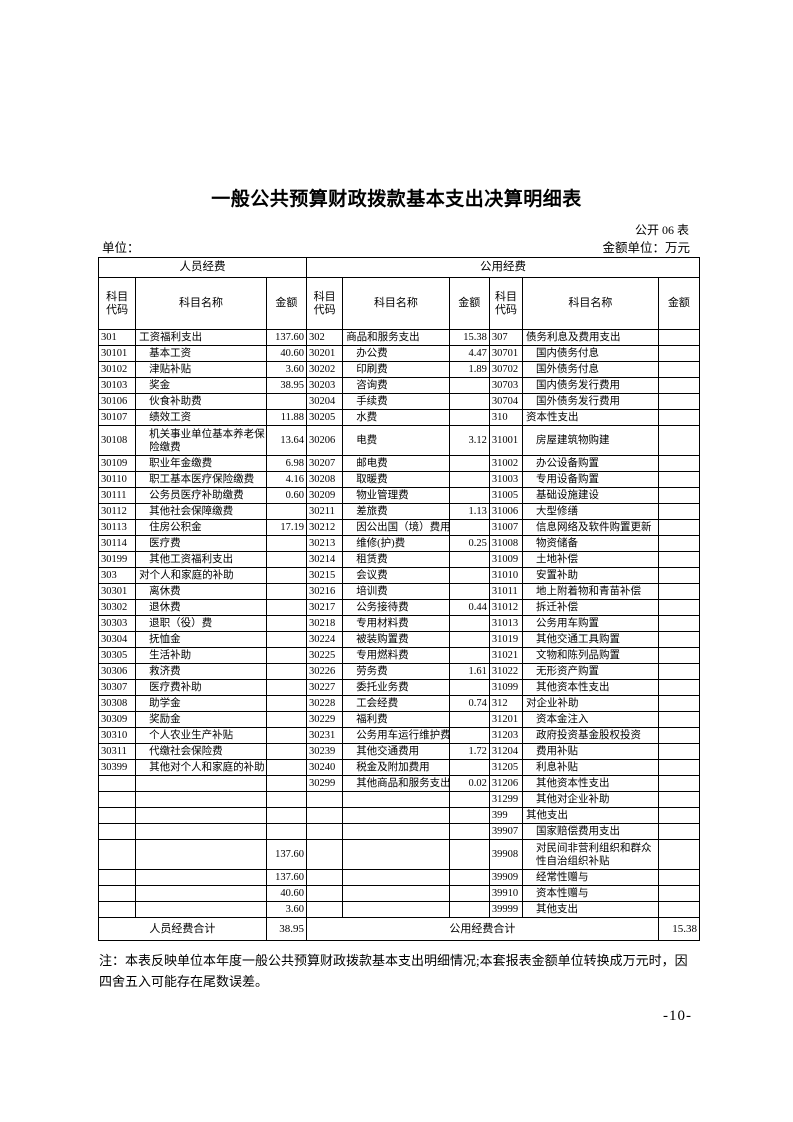 The height and width of the screenshot is (1122, 793). What do you see at coordinates (117, 479) in the screenshot?
I see `subject-code-cell: 30110` at bounding box center [117, 479].